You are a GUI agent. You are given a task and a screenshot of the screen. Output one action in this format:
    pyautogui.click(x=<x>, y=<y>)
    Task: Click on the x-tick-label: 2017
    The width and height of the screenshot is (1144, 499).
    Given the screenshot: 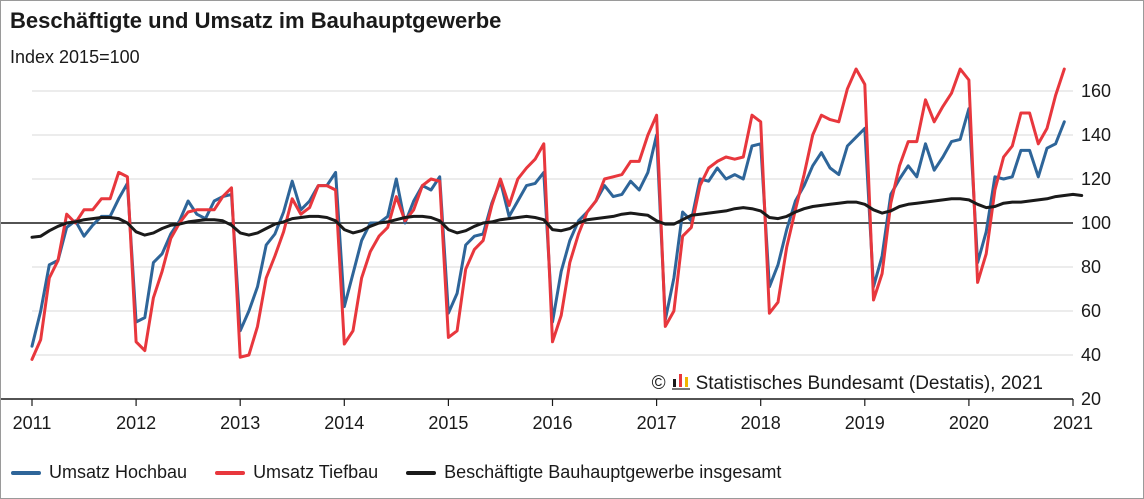 What is the action you would take?
    pyautogui.click(x=657, y=423)
    